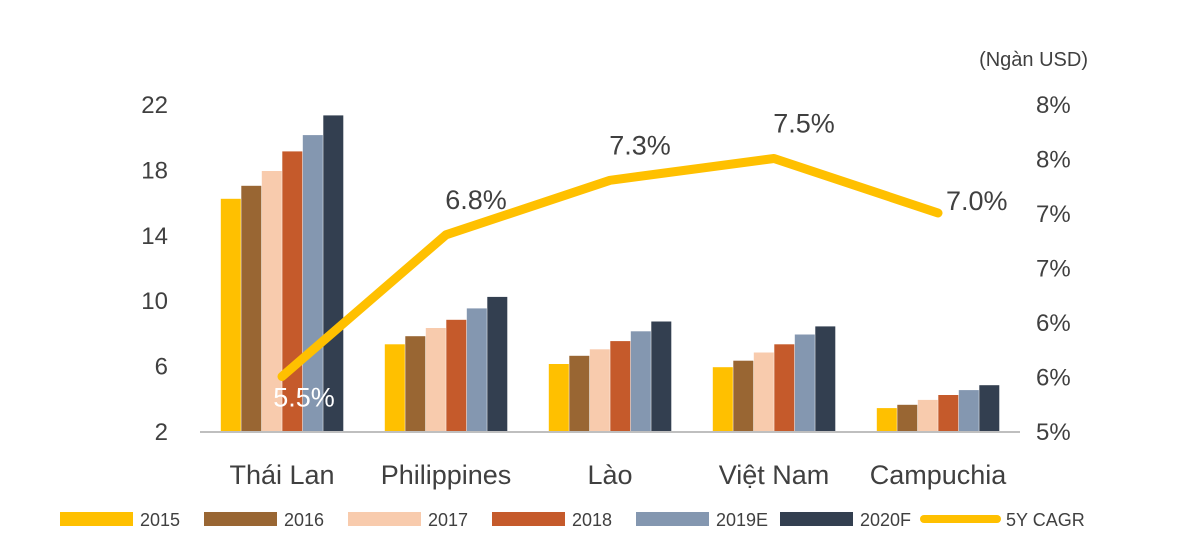 This screenshot has height=556, width=1200. What do you see at coordinates (240, 519) in the screenshot?
I see `legend-swatch-2016` at bounding box center [240, 519].